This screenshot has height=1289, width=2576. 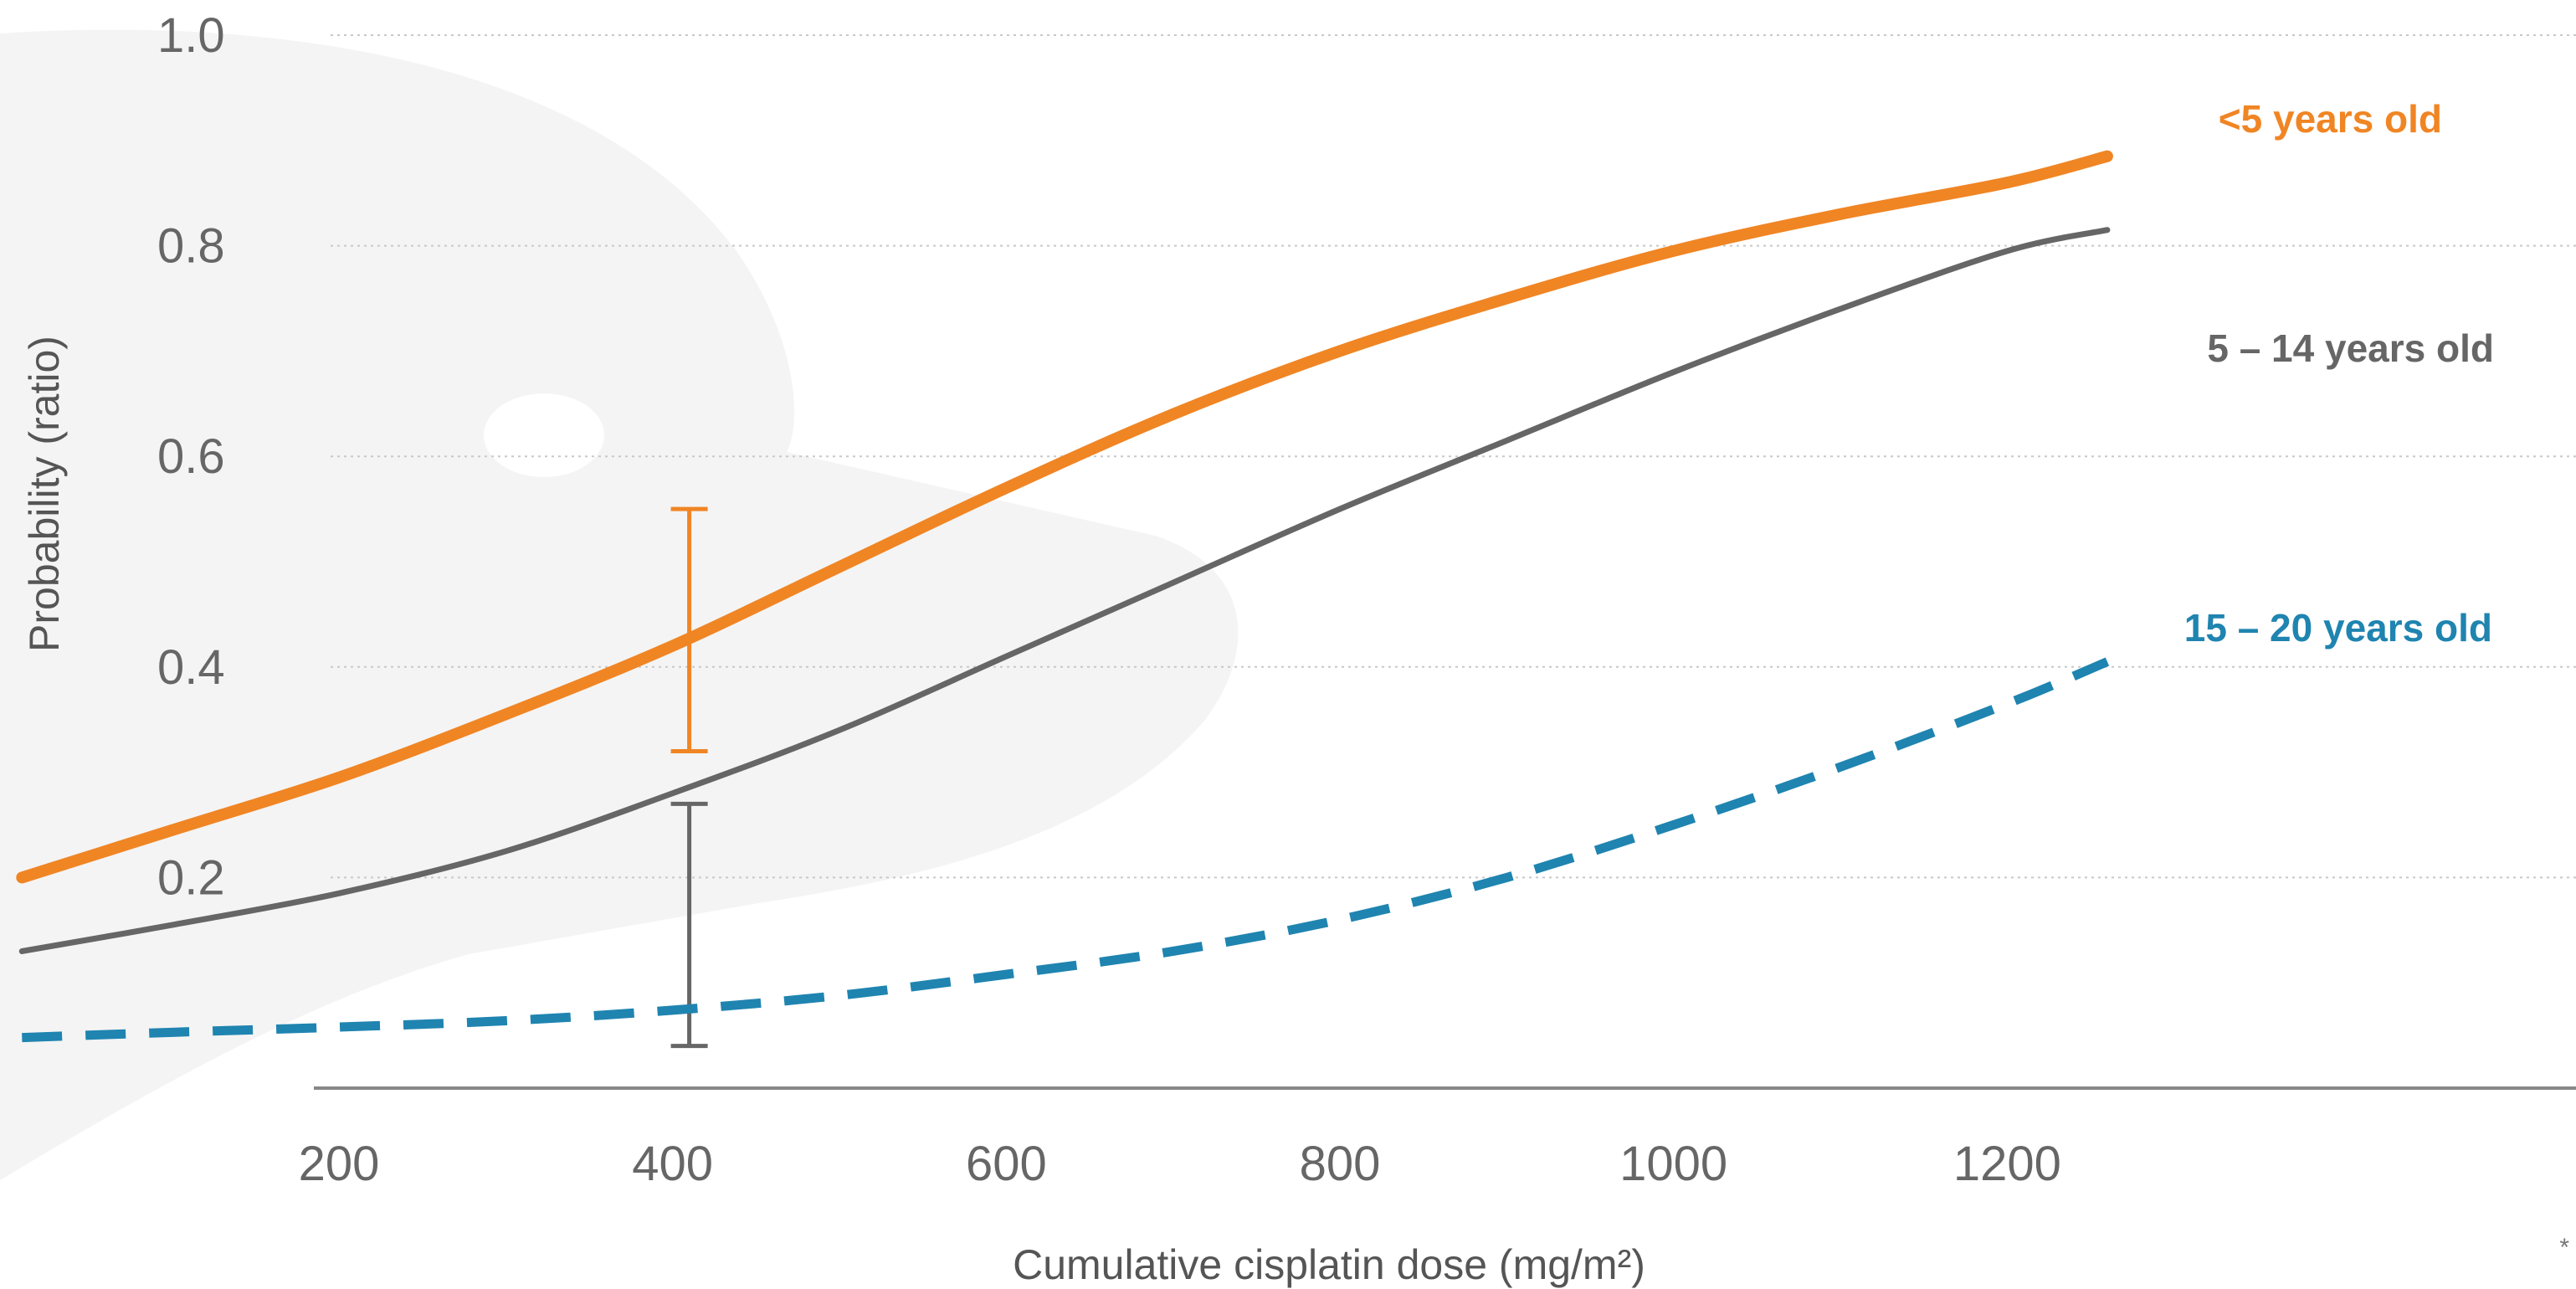 I want to click on y-tick-label: 0.6, so click(x=191, y=456).